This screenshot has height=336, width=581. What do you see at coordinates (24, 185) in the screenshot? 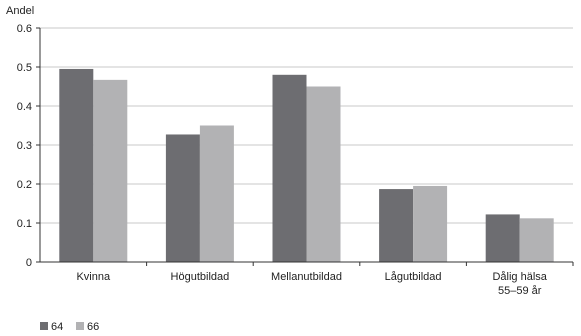
I see `y-tick-label: 0.2` at bounding box center [24, 185].